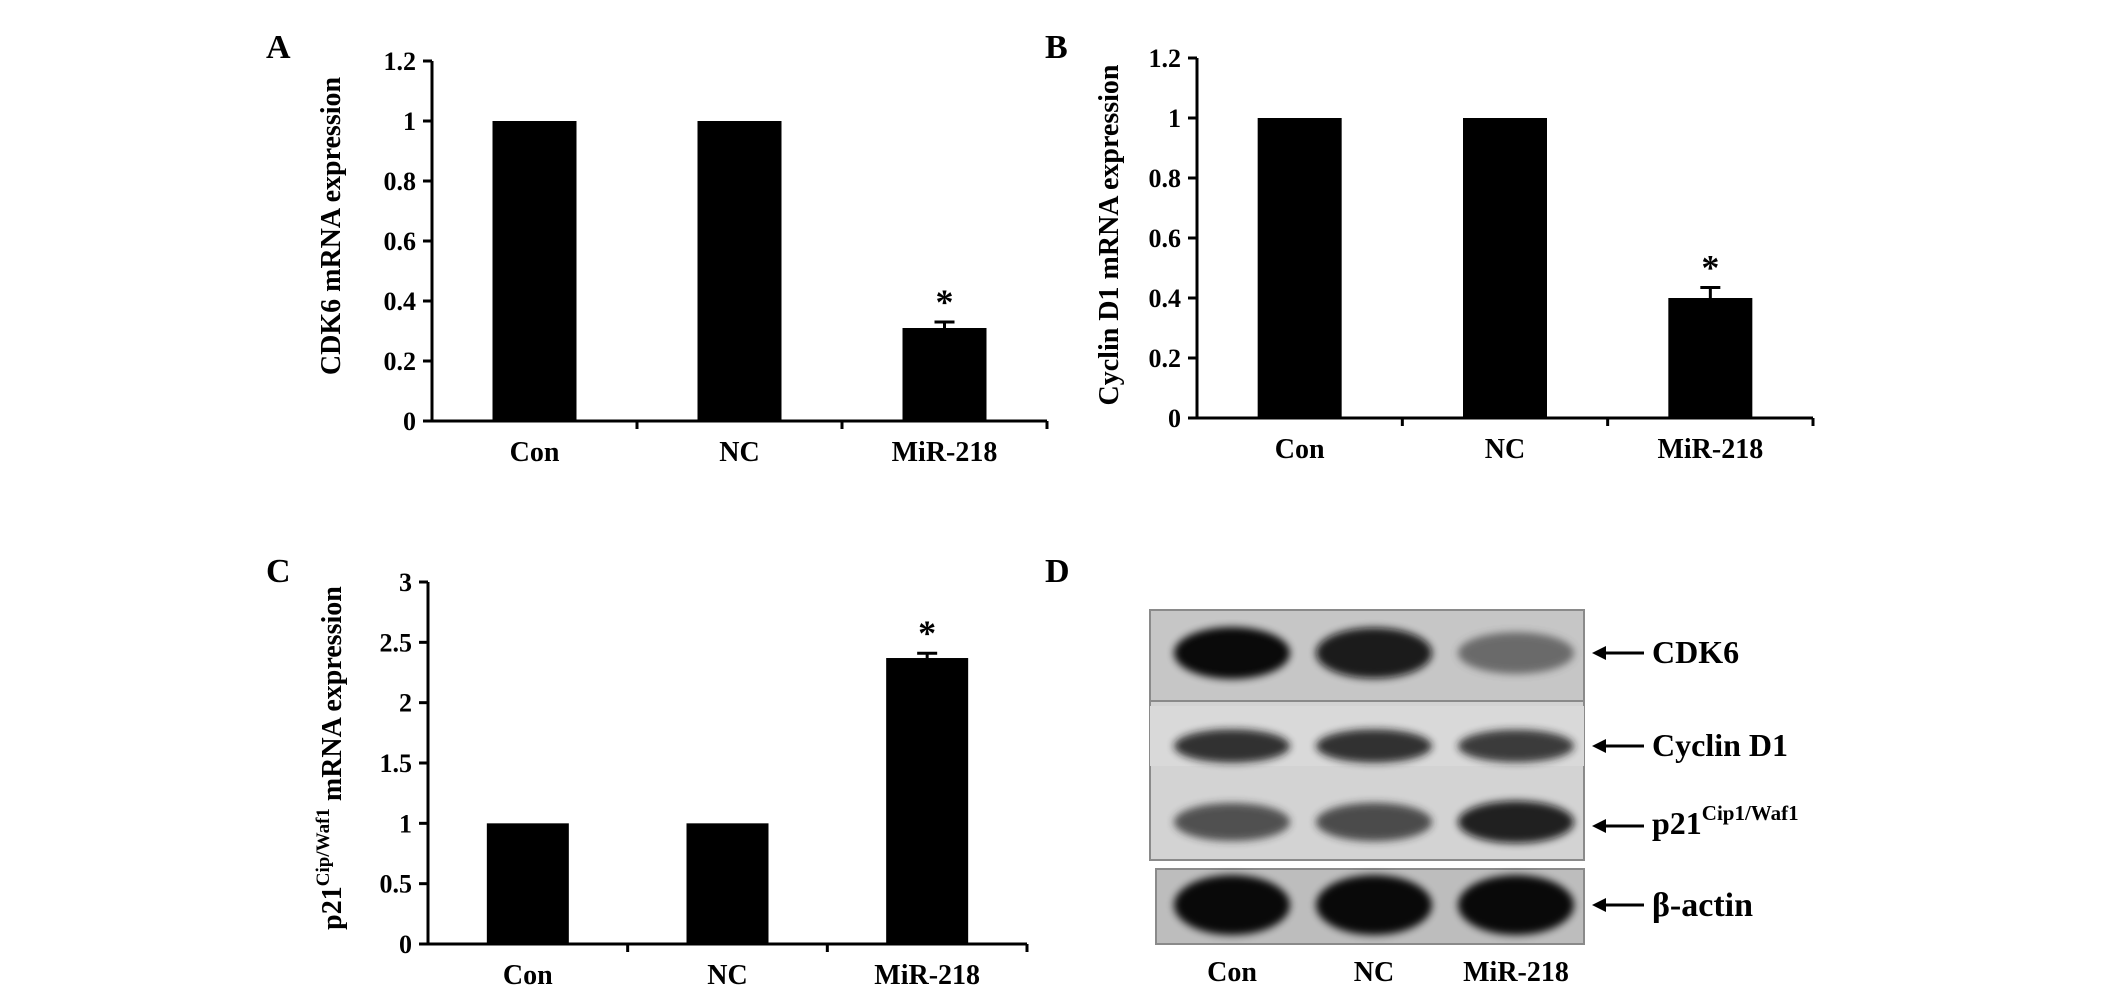 This screenshot has width=2126, height=990. What do you see at coordinates (1165, 298) in the screenshot?
I see `chart-b-ytick-label: 0.4` at bounding box center [1165, 298].